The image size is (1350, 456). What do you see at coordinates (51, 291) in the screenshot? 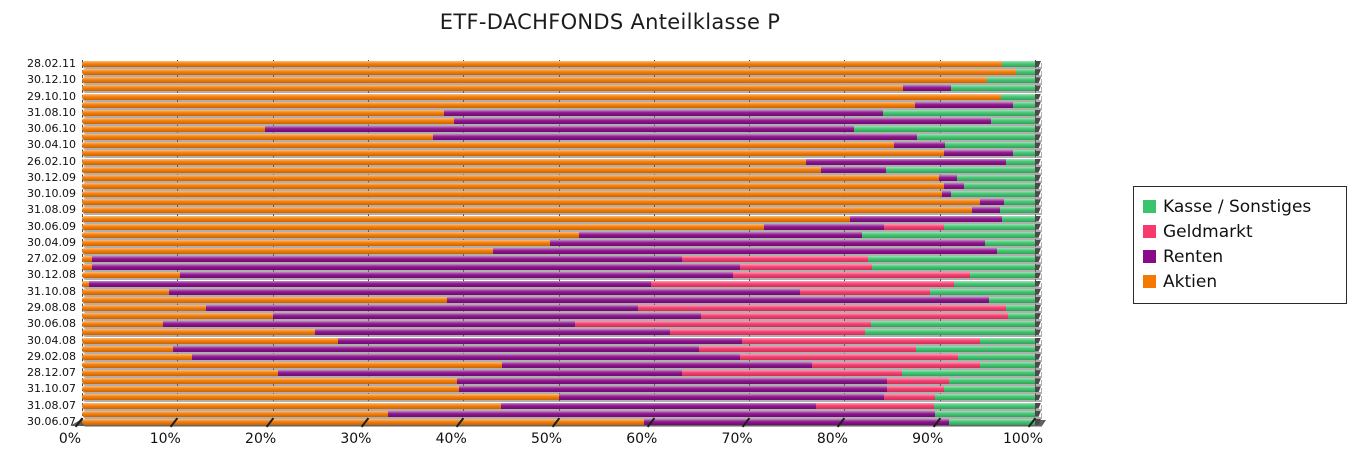
I see `y-tick-label-31.10.08: 31.10.08` at bounding box center [51, 291].